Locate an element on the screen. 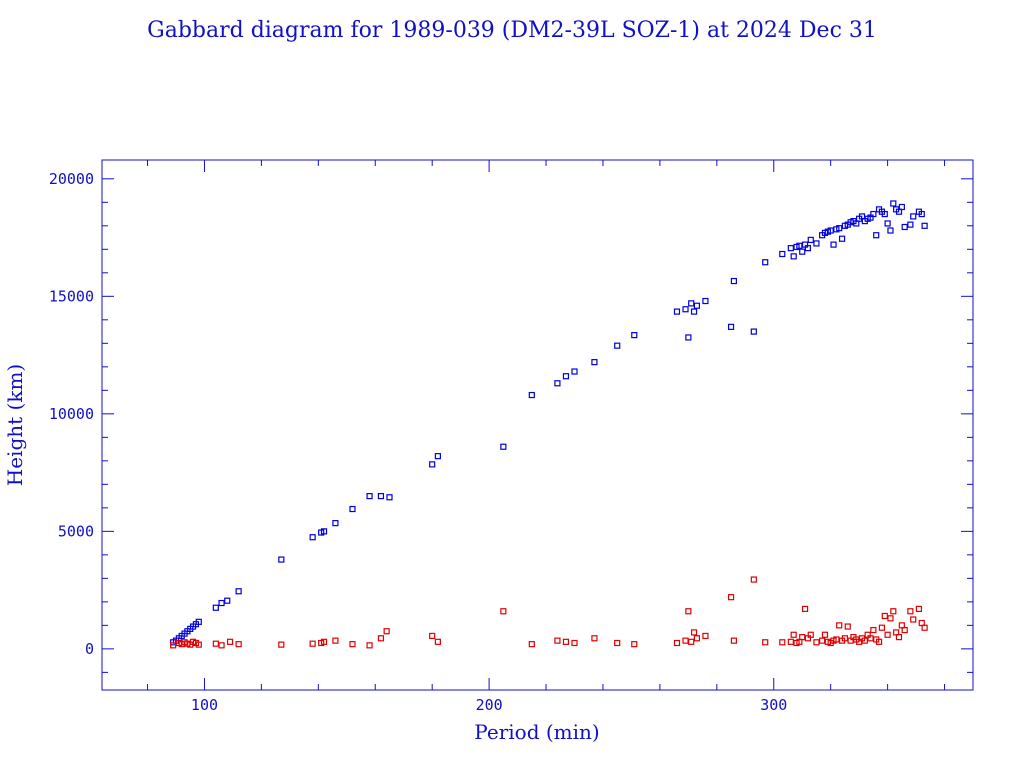  x-tick-label: 200 is located at coordinates (489, 705).